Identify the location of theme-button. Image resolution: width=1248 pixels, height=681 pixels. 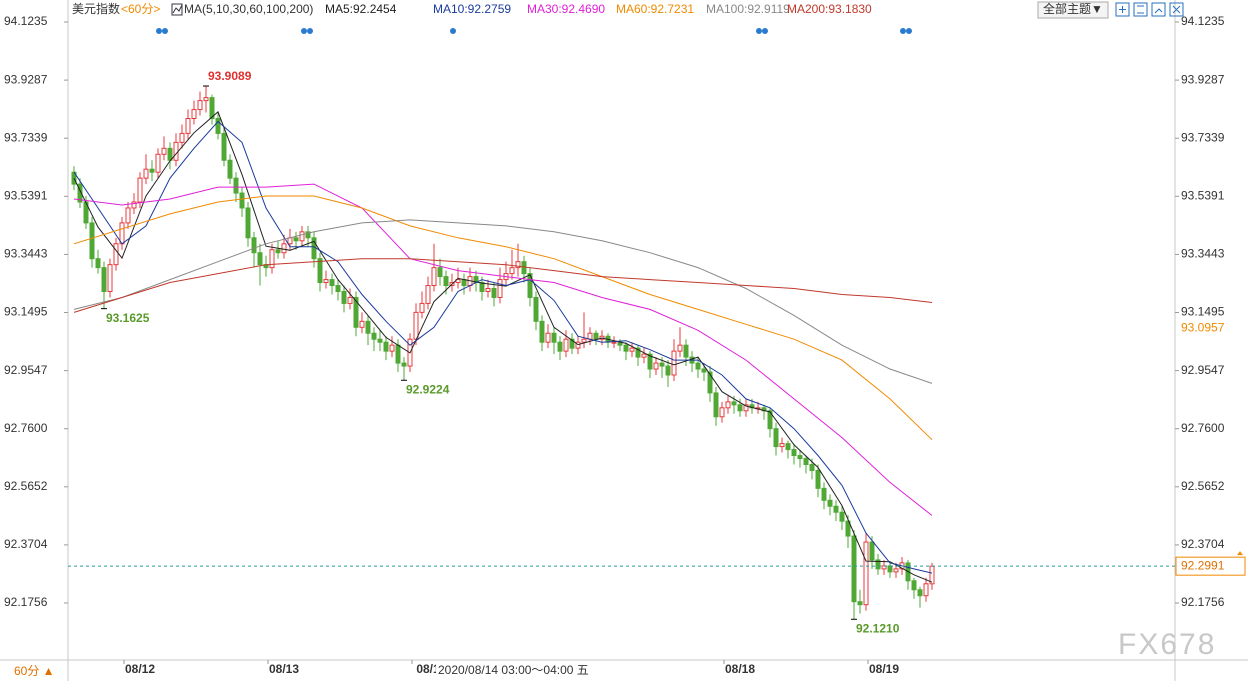
(1073, 10).